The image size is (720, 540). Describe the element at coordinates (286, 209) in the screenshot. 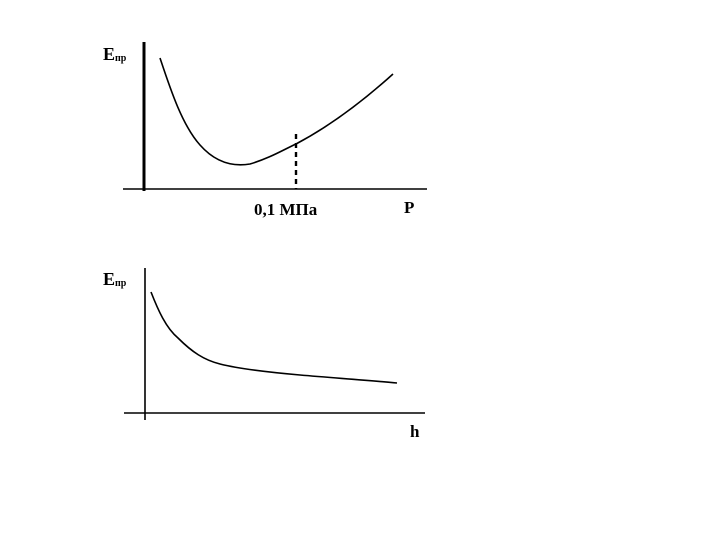

I see `marker-label: 0,1 МПа` at that location.